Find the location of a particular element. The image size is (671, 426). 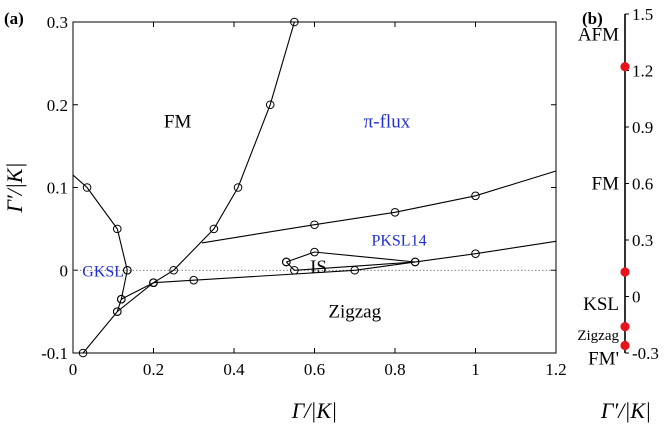

y-tick-label-b: 0.6 is located at coordinates (642, 184).